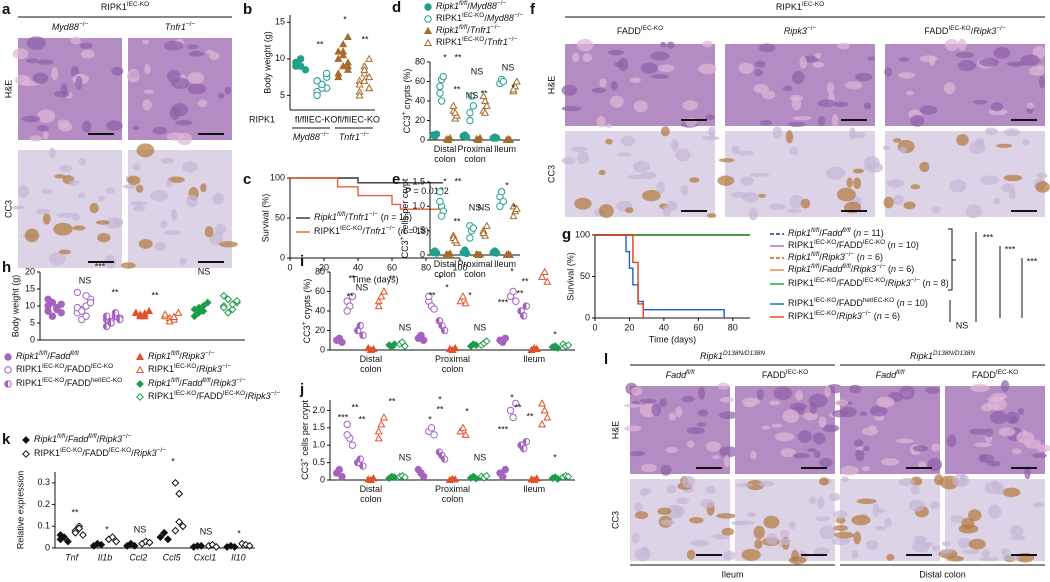 The width and height of the screenshot is (1050, 582). Describe the element at coordinates (936, 31) in the screenshot. I see `text-part: FADD` at that location.